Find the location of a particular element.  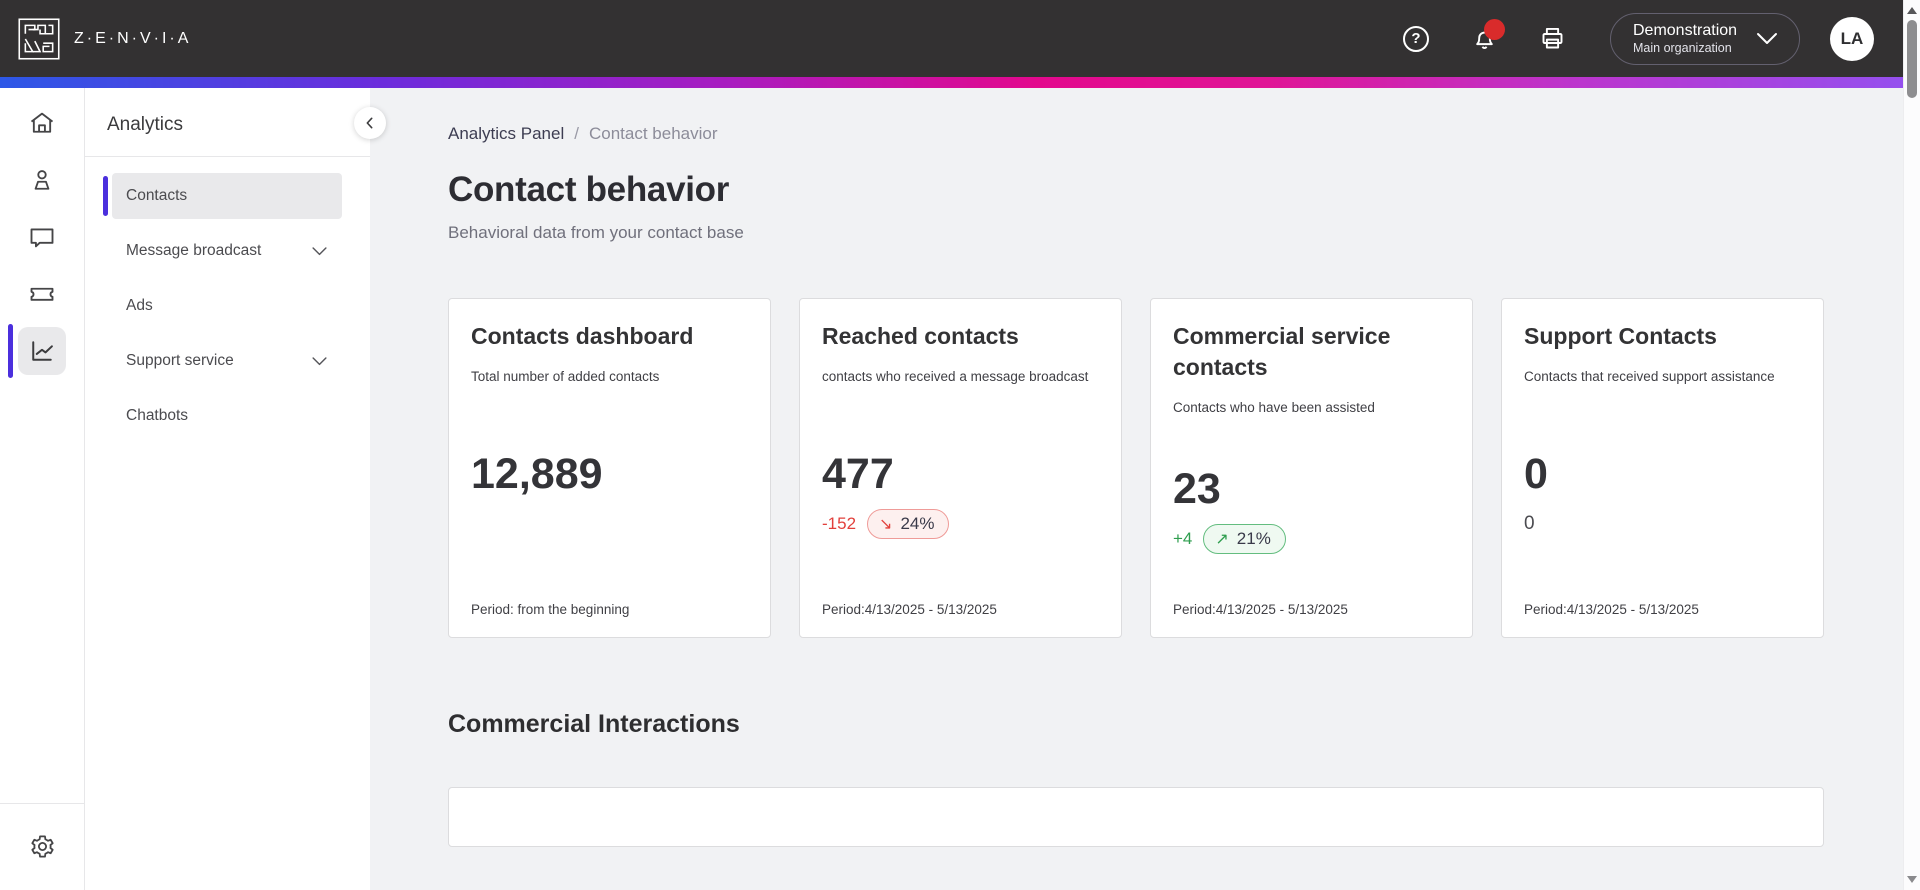

card-delta-row: +4 ↗ 21% is located at coordinates (1311, 539).